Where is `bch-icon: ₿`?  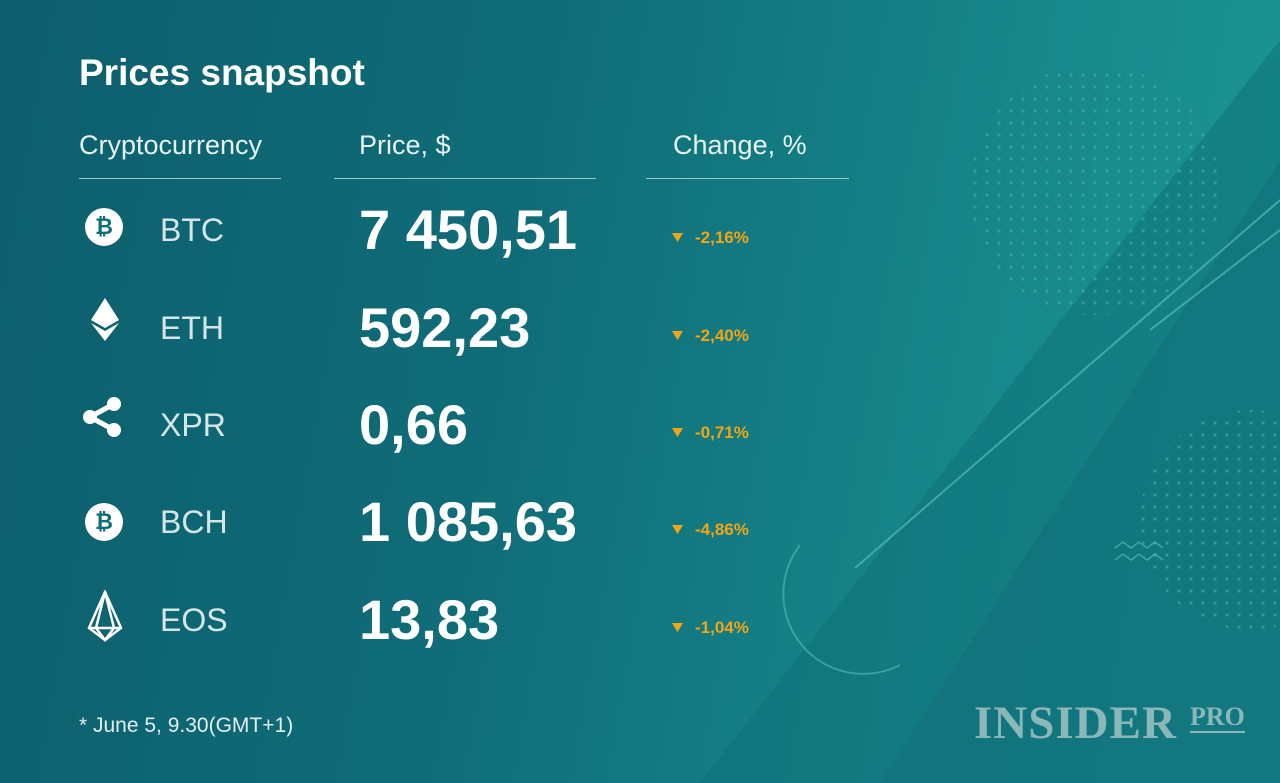 bch-icon: ₿ is located at coordinates (104, 522).